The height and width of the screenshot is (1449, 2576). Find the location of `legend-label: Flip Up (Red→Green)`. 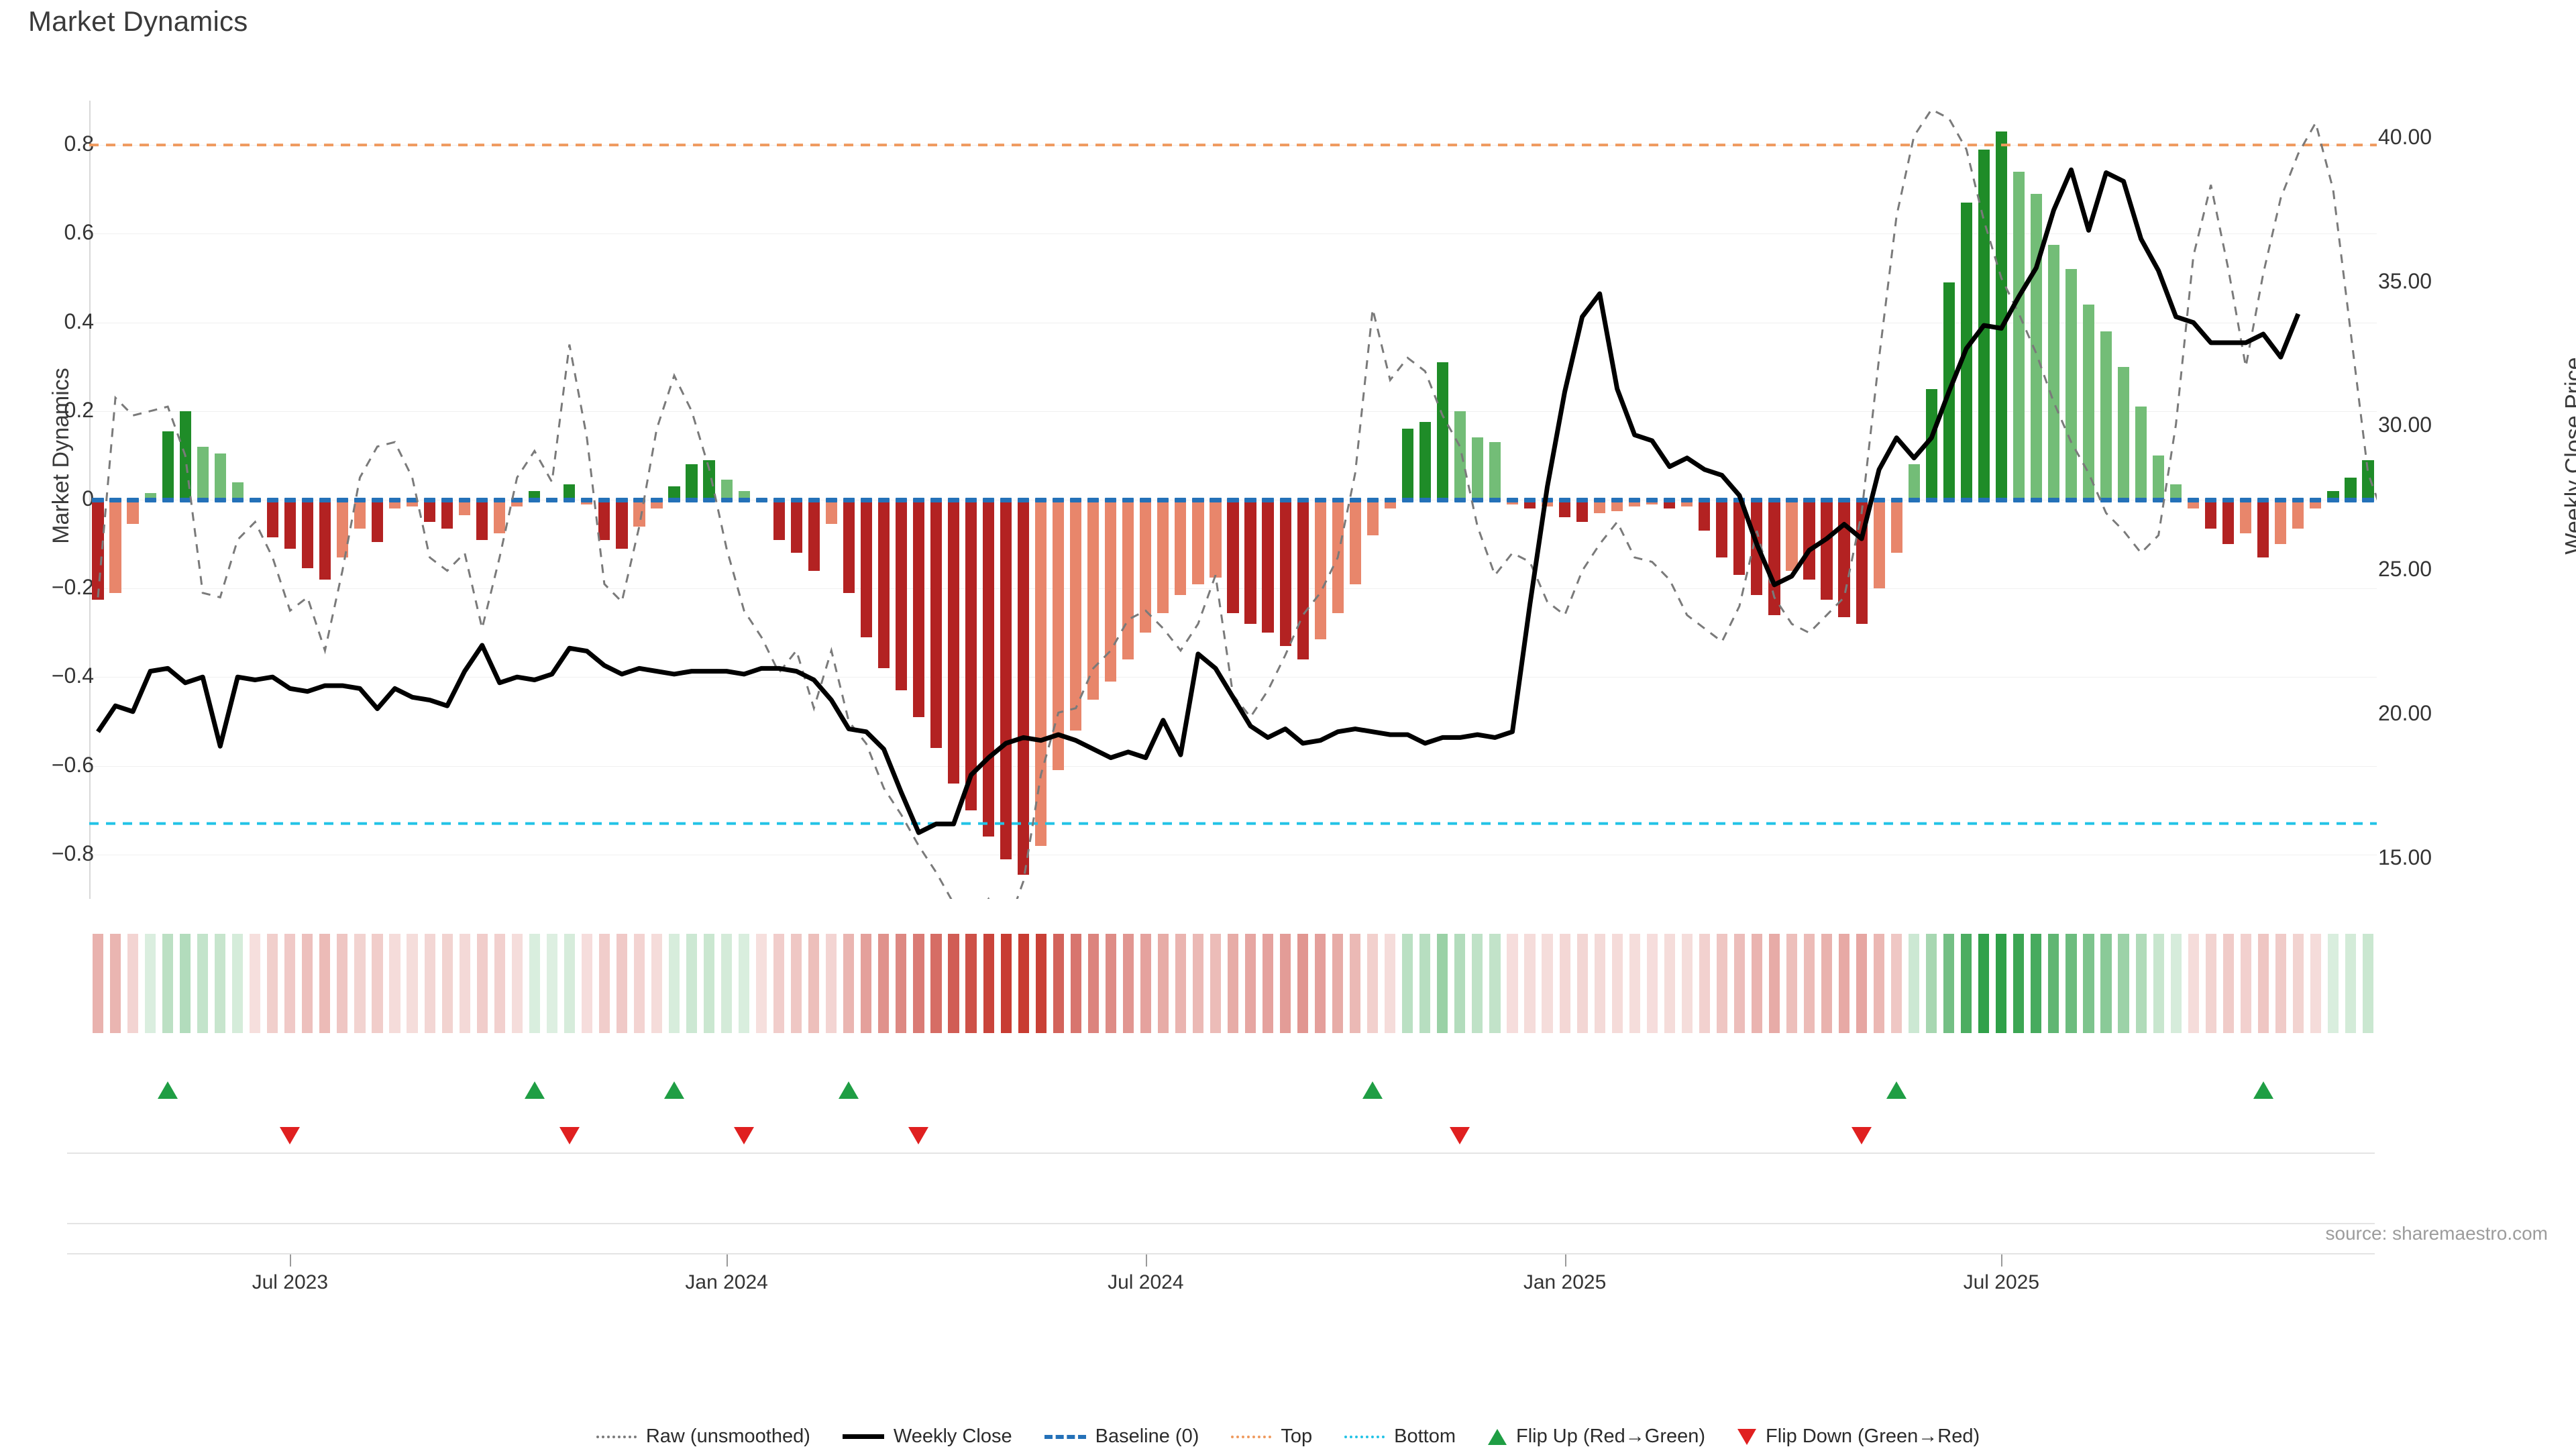

legend-label: Flip Up (Red→Green) is located at coordinates (1611, 1436).